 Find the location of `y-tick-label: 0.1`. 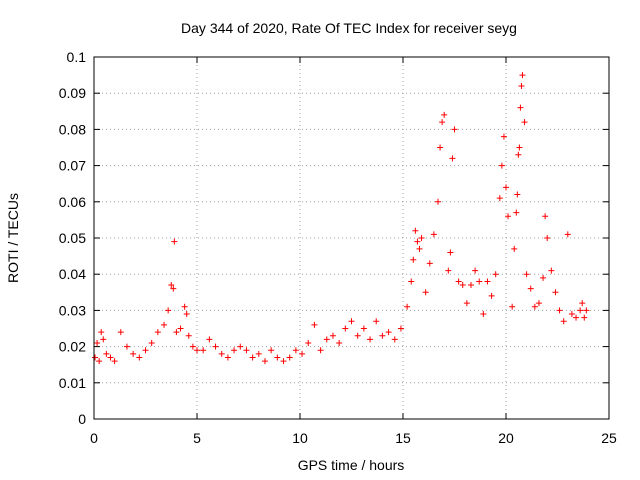

y-tick-label: 0.1 is located at coordinates (77, 57).